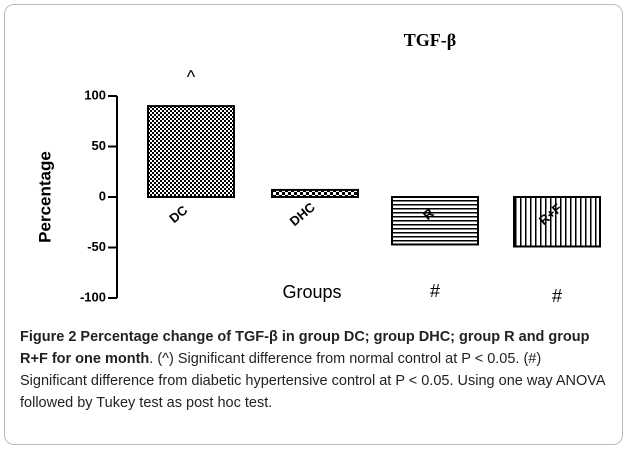  Describe the element at coordinates (93, 296) in the screenshot. I see `y-tick-label: -100` at that location.